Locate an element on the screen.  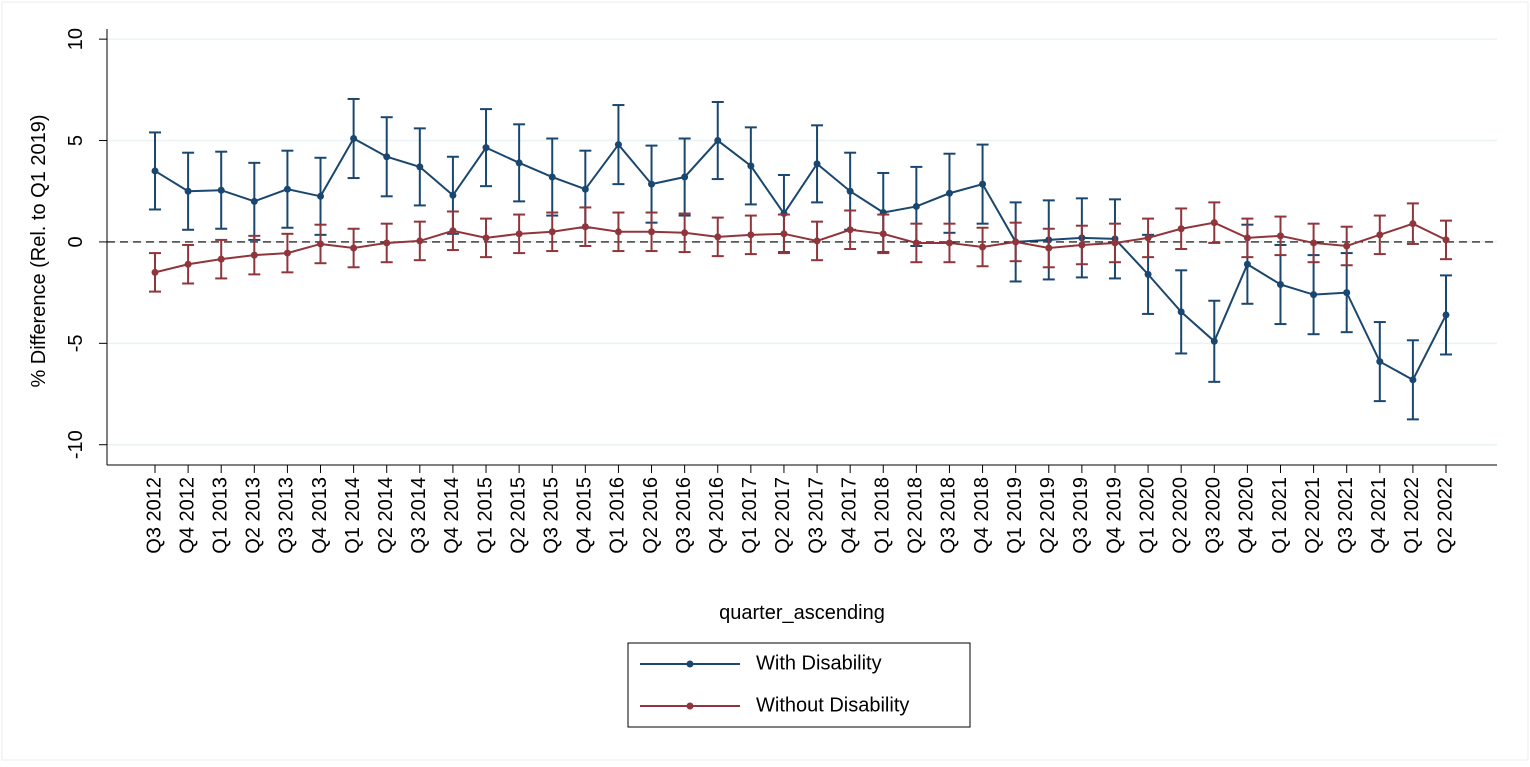
x-tick-label: Q2 2018 is located at coordinates (916, 515).